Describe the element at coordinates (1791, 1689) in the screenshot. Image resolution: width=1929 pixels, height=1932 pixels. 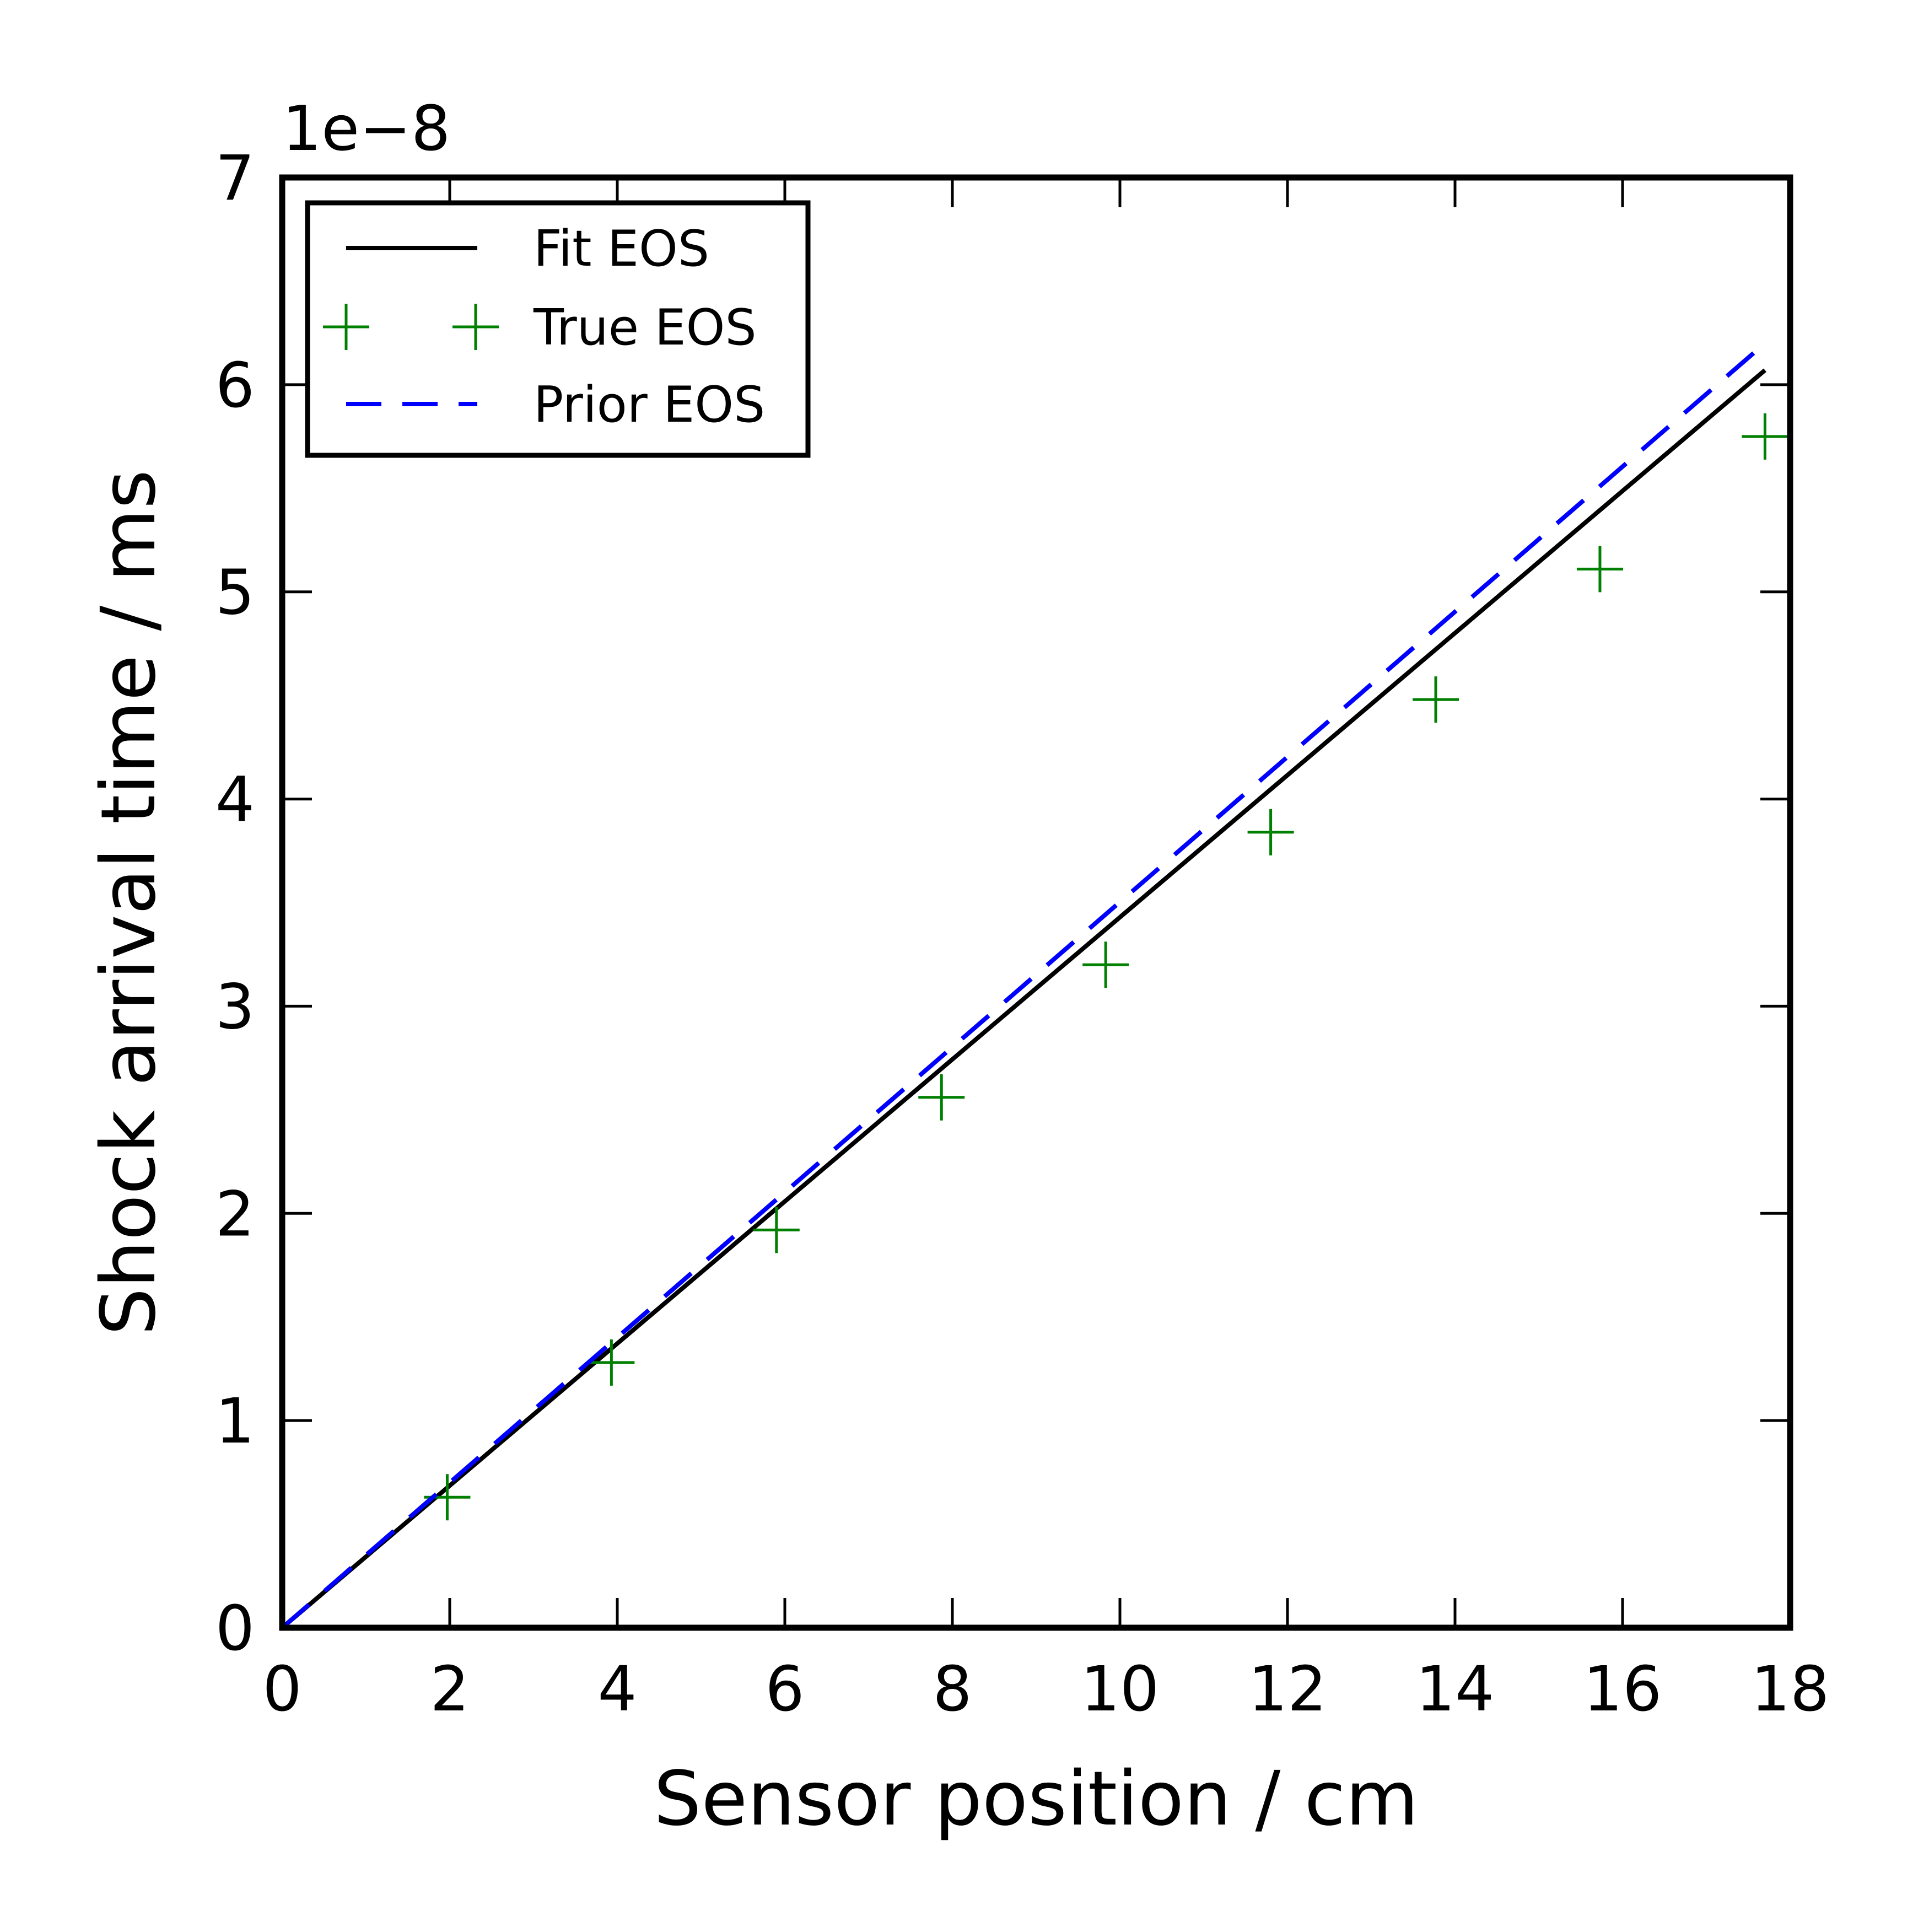
I see `x-tick-label: 18` at that location.